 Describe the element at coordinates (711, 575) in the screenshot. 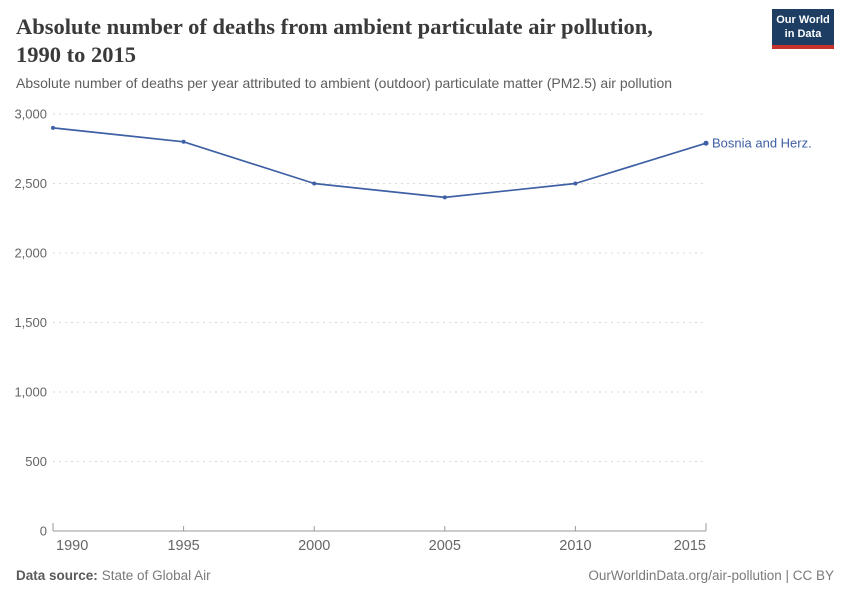

I see `credit-text: OurWorldinData.org/air-pollution | CC BY` at that location.